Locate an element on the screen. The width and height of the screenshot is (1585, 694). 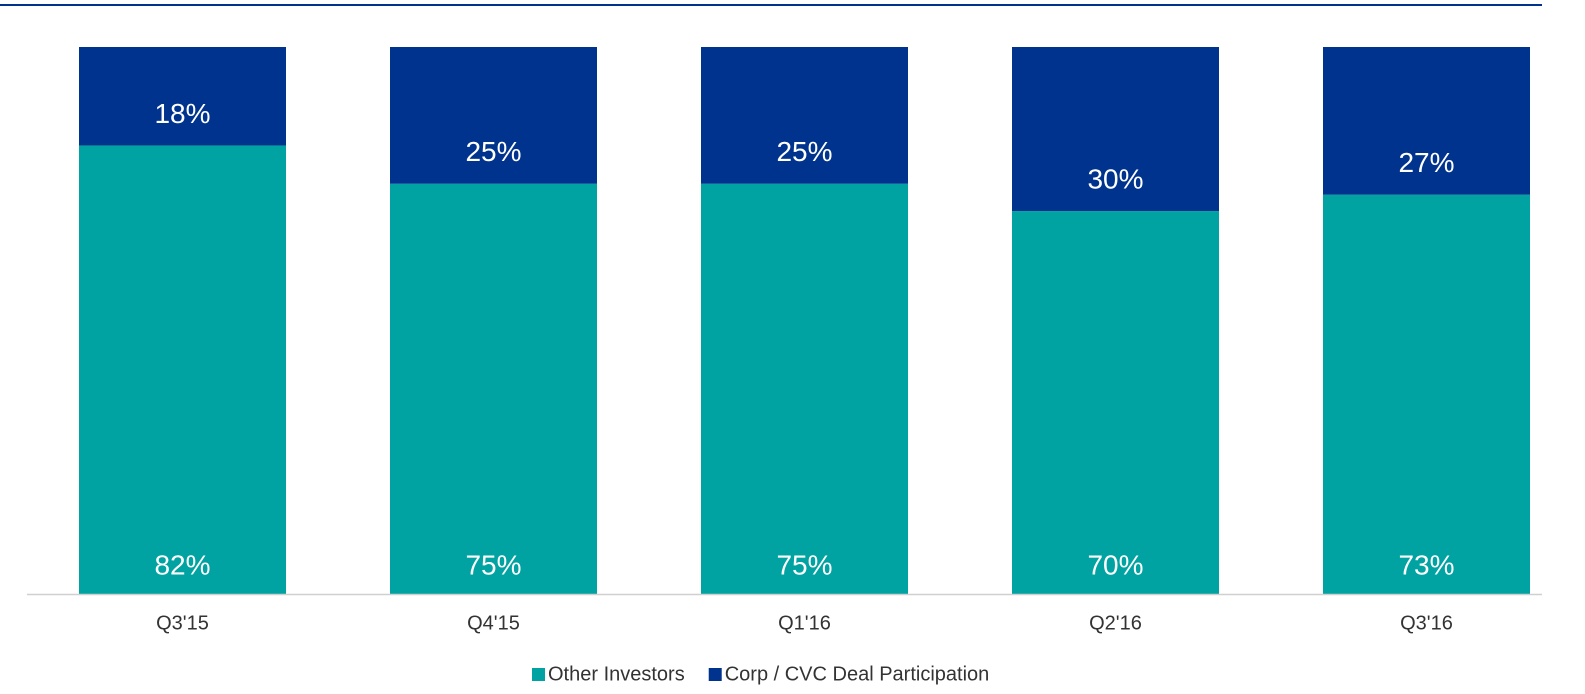
data-label: 73% is located at coordinates (1426, 564).